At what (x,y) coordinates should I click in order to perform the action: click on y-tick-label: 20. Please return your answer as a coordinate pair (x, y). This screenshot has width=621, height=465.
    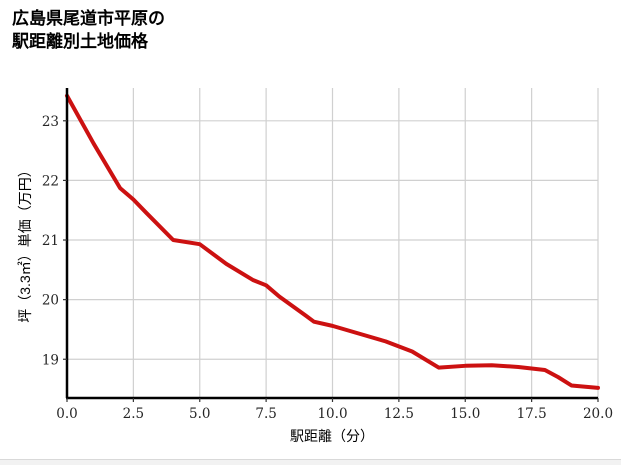
    Looking at the image, I should click on (50, 301).